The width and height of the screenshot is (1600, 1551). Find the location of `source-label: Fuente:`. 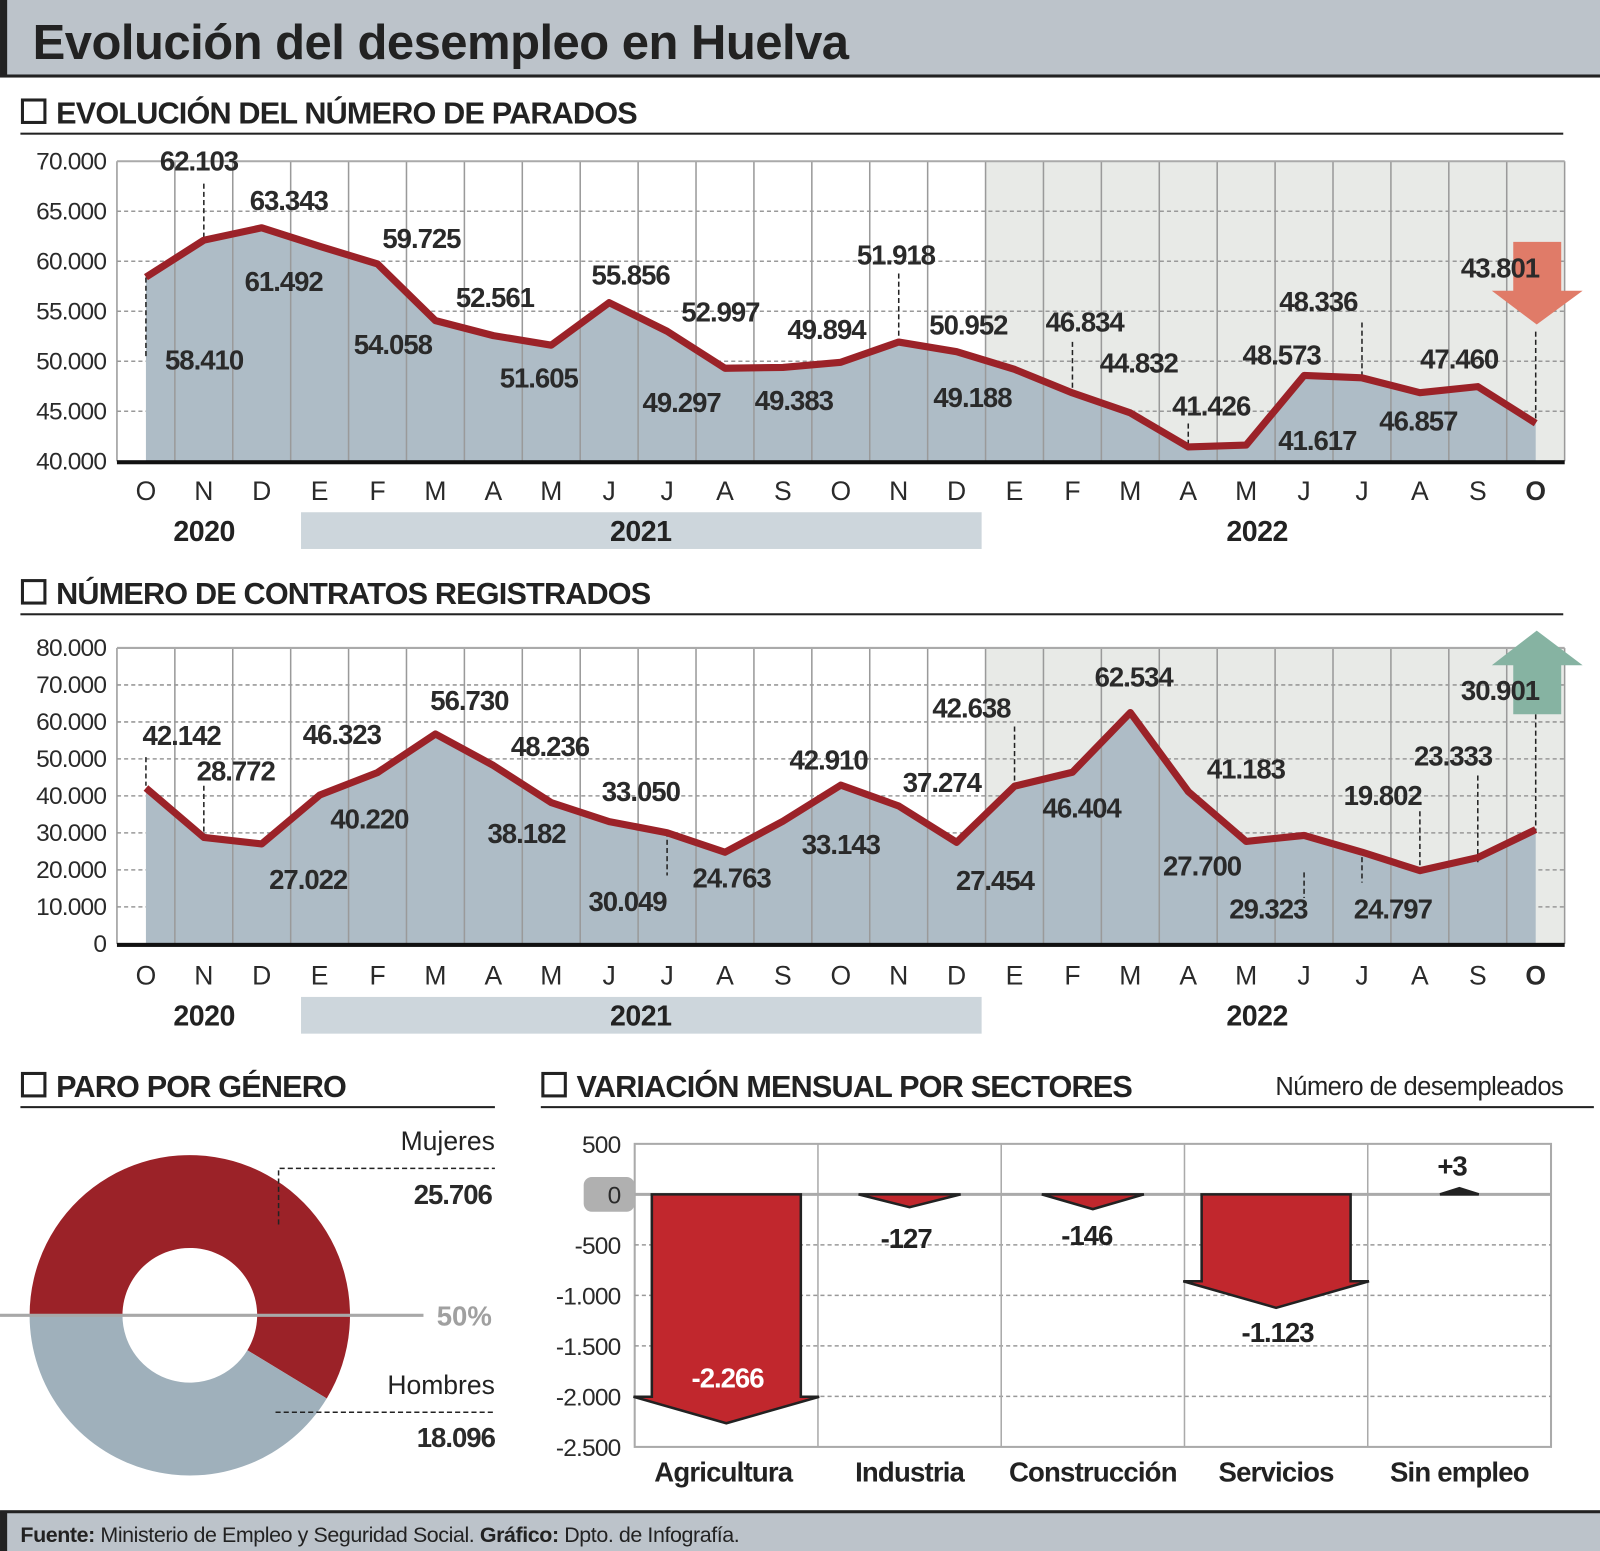

source-label: Fuente: is located at coordinates (57, 1535).